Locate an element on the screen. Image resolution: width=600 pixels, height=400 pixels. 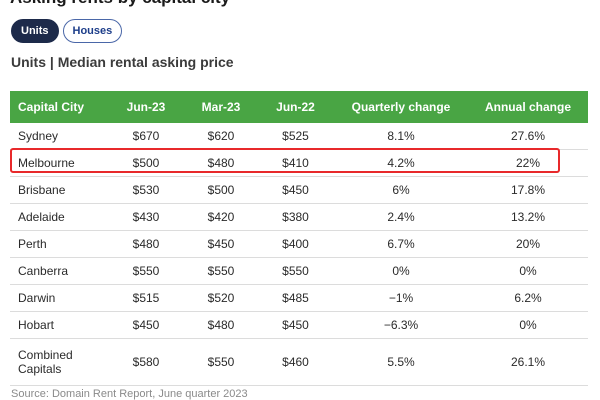
table-cell: 4.2% is located at coordinates (401, 163).